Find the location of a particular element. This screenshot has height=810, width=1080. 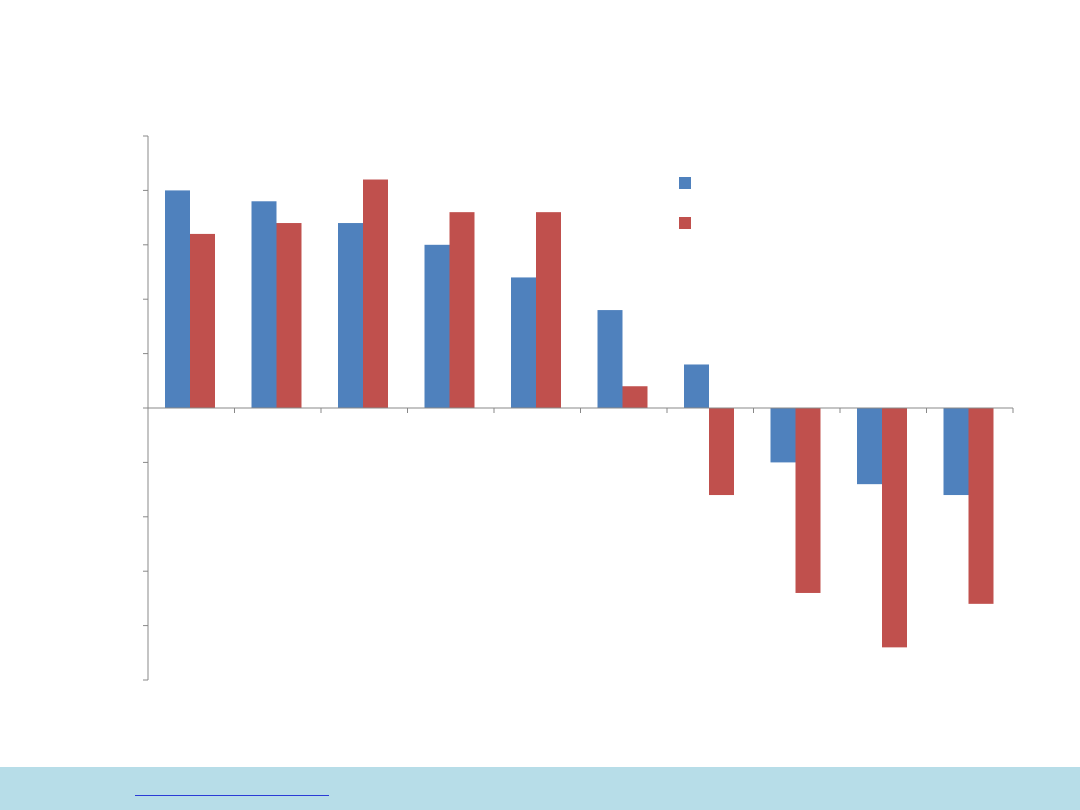

legend is located at coordinates (685, 203).